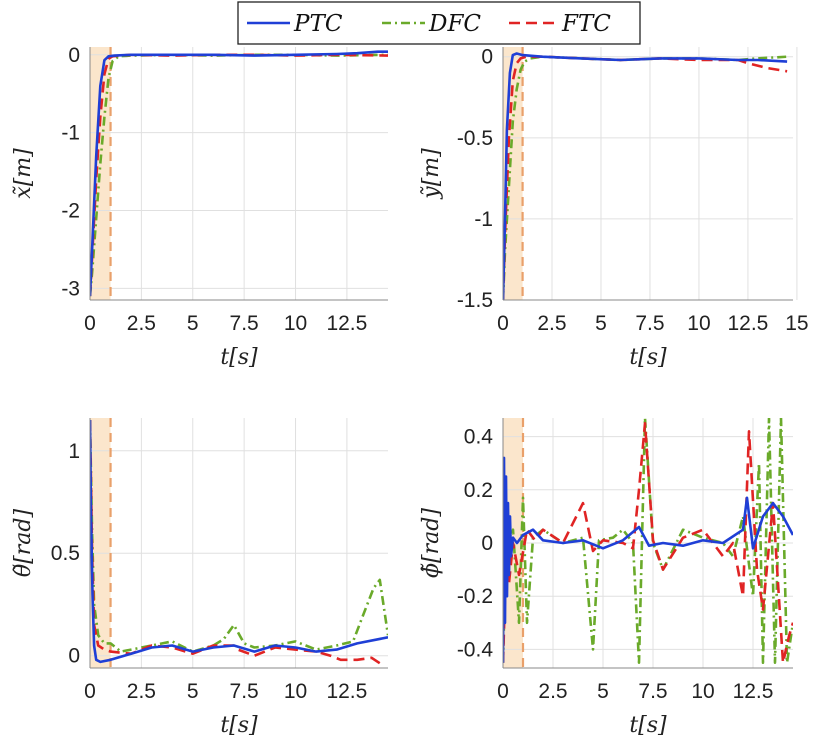 The image size is (816, 742). Describe the element at coordinates (23, 543) in the screenshot. I see `y-axis-label: θ̃[rad]` at that location.